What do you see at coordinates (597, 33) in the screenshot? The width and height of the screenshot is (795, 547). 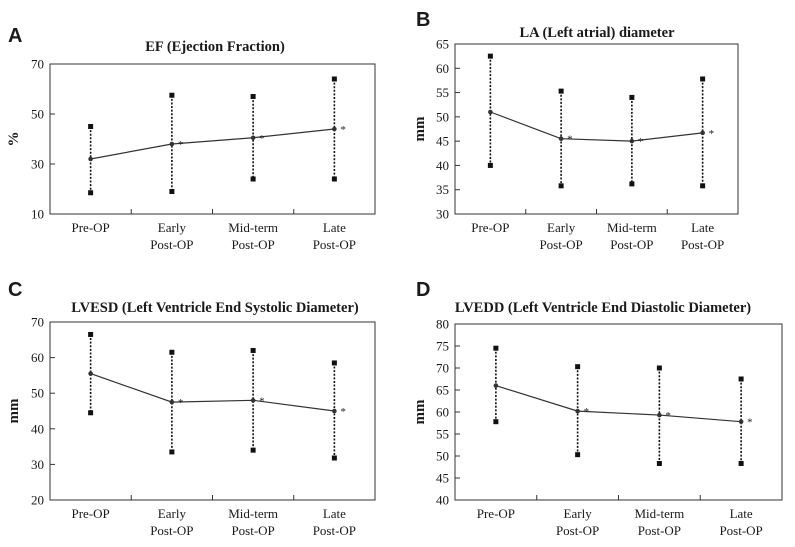 I see `panel-title: LA (Left atrial) diameter` at bounding box center [597, 33].